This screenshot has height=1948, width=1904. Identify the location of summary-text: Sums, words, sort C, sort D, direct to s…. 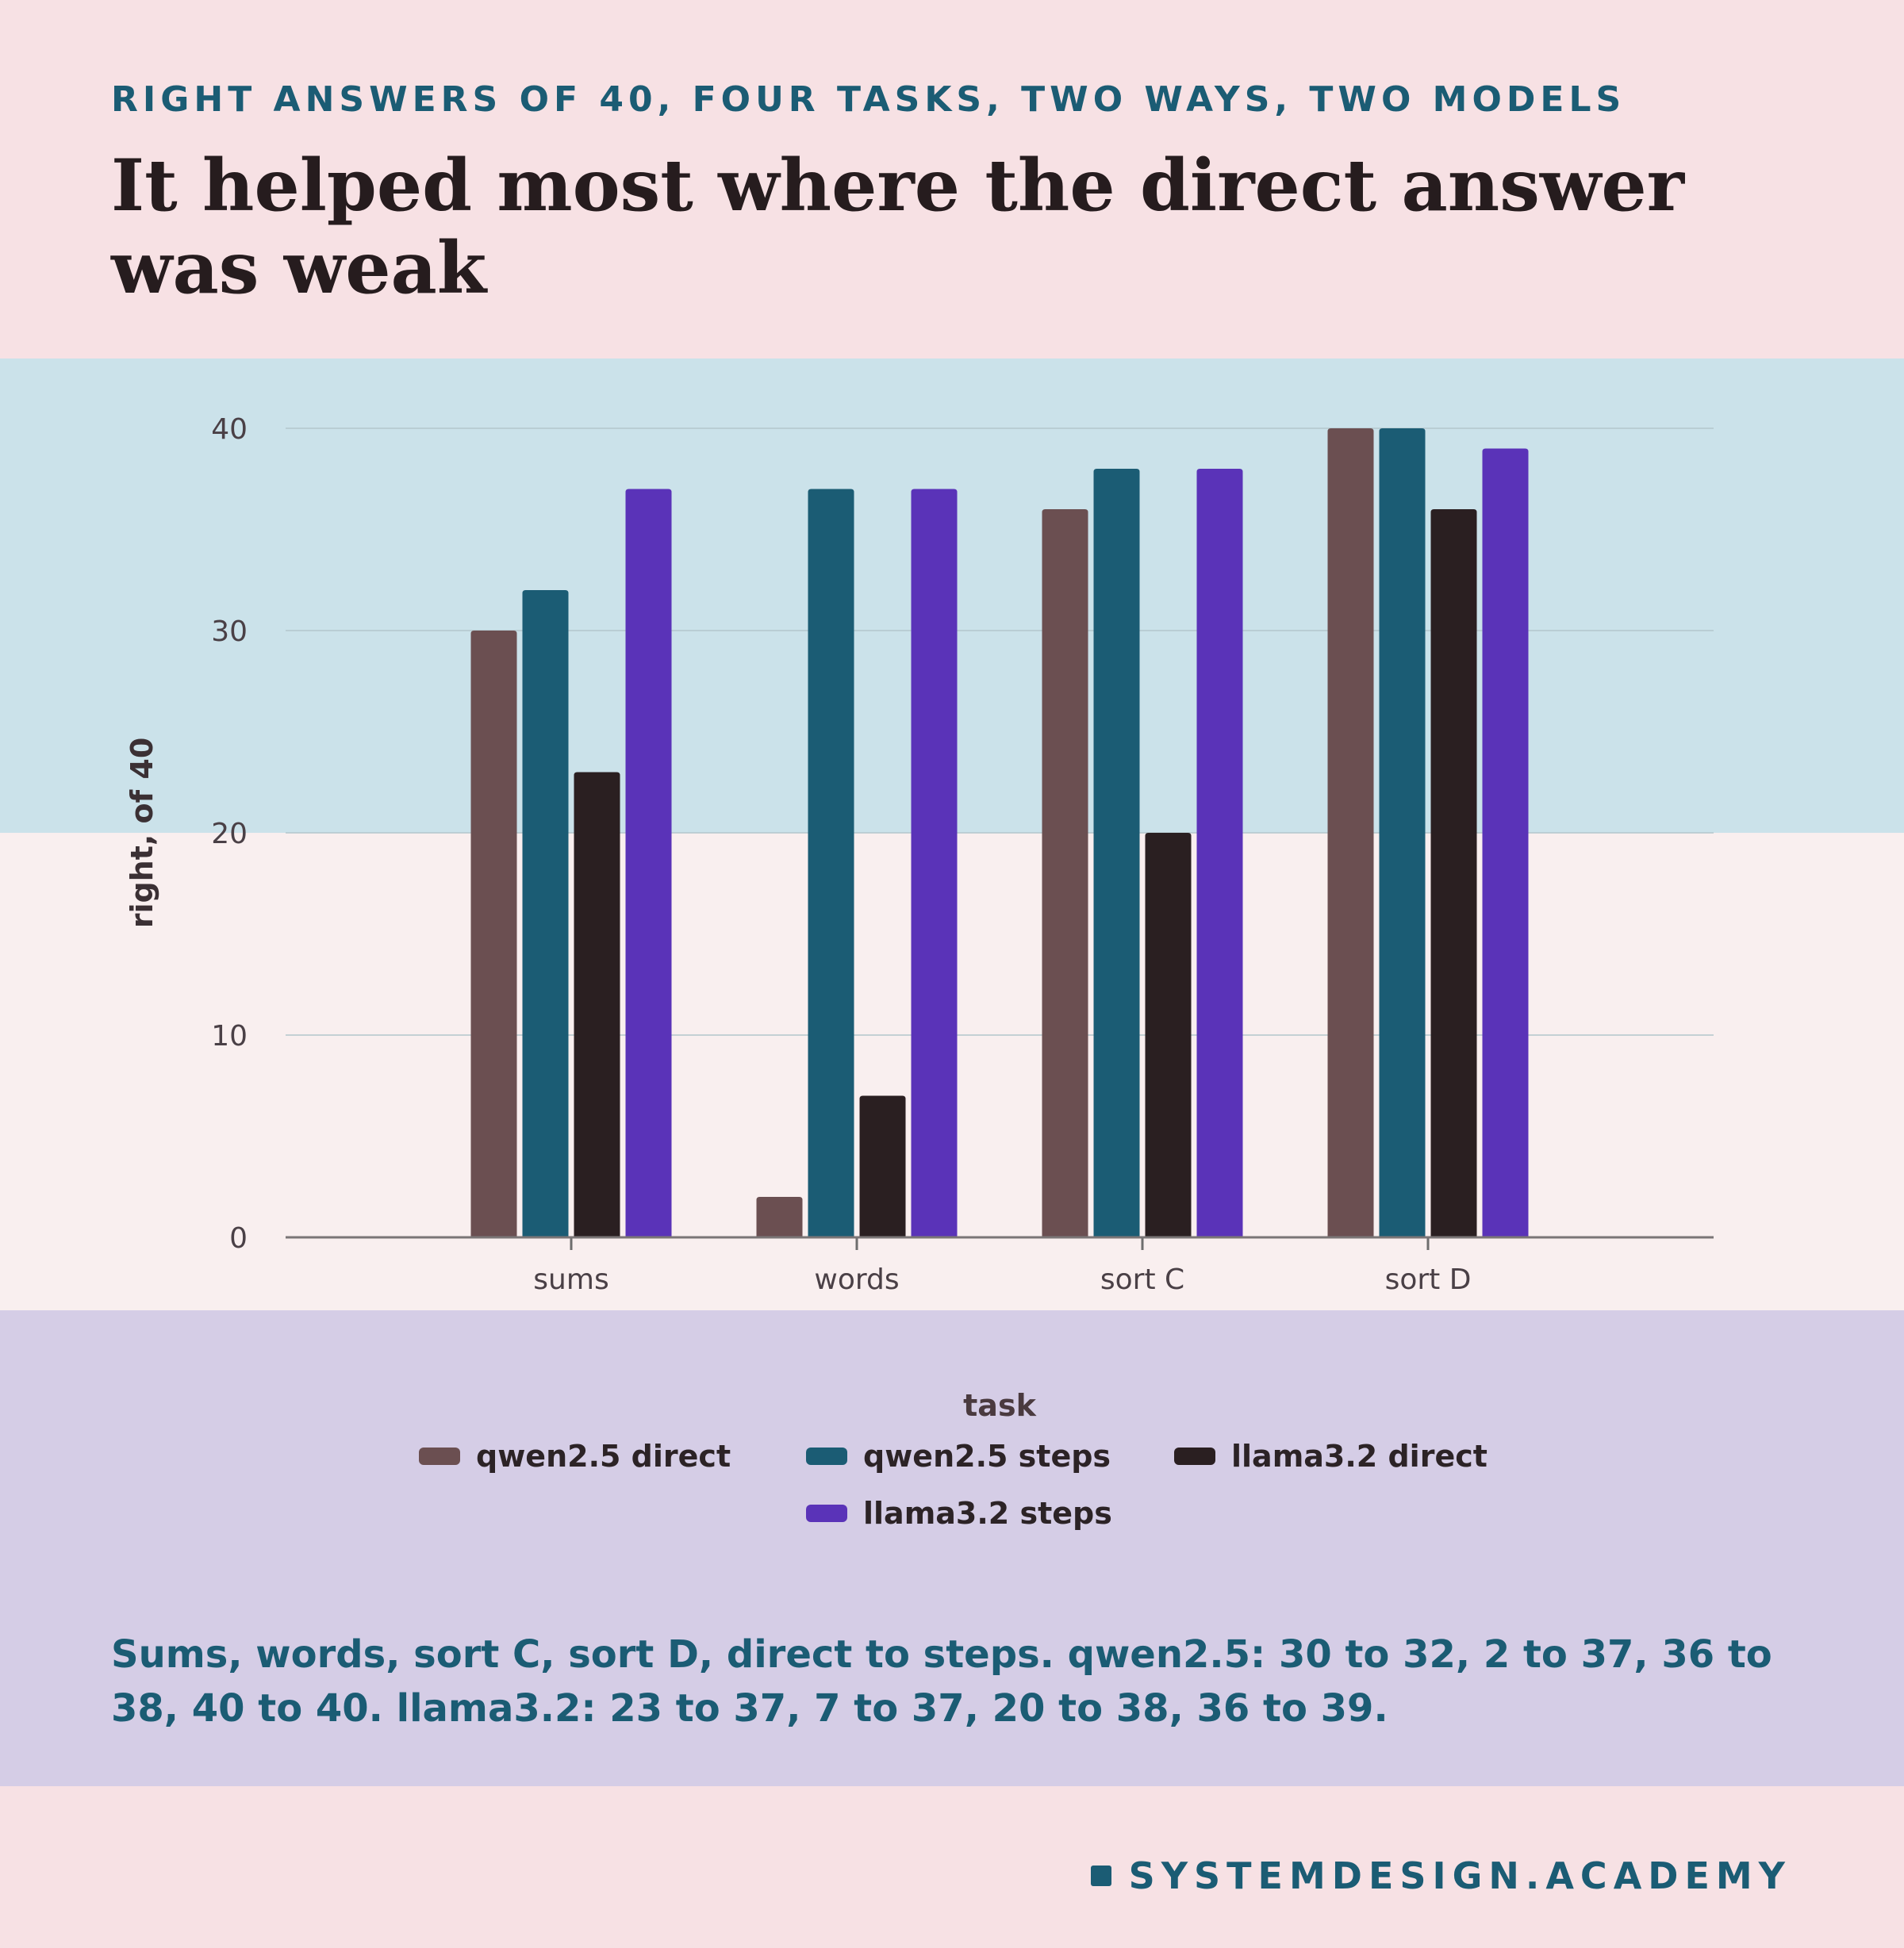
(941, 1681).